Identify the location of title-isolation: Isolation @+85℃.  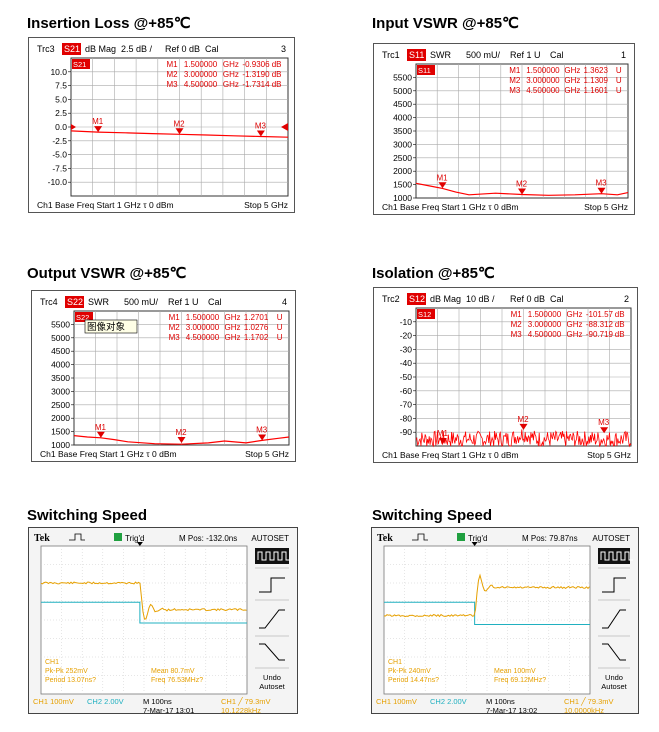
(433, 273).